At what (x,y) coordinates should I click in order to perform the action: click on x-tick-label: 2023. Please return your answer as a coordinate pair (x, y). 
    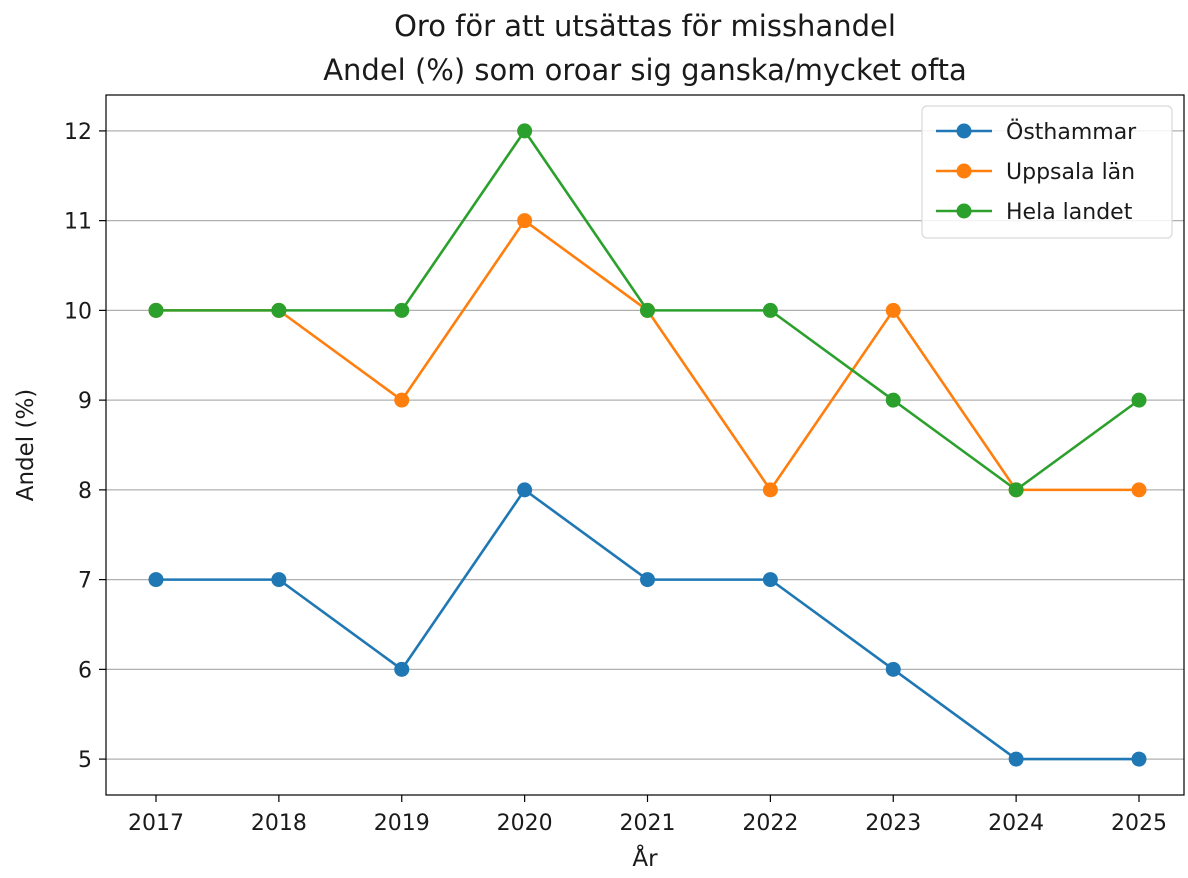
    Looking at the image, I should click on (893, 823).